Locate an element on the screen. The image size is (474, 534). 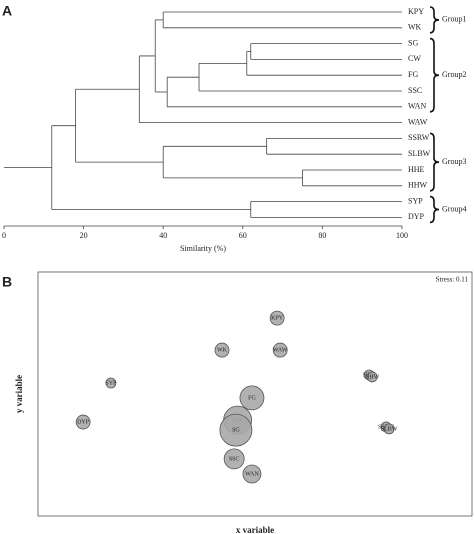
point-label: HHW is located at coordinates (372, 377).